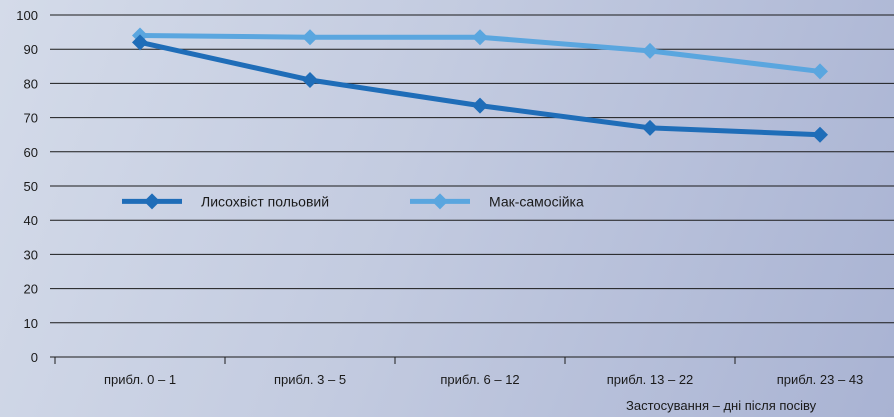  Describe the element at coordinates (31, 152) in the screenshot. I see `y-tick-label: 60` at that location.